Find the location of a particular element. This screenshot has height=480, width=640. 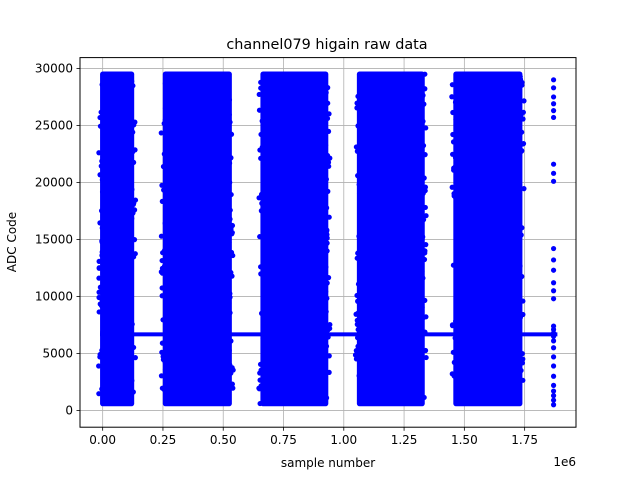

x-tick-label: 1.50 is located at coordinates (464, 440).